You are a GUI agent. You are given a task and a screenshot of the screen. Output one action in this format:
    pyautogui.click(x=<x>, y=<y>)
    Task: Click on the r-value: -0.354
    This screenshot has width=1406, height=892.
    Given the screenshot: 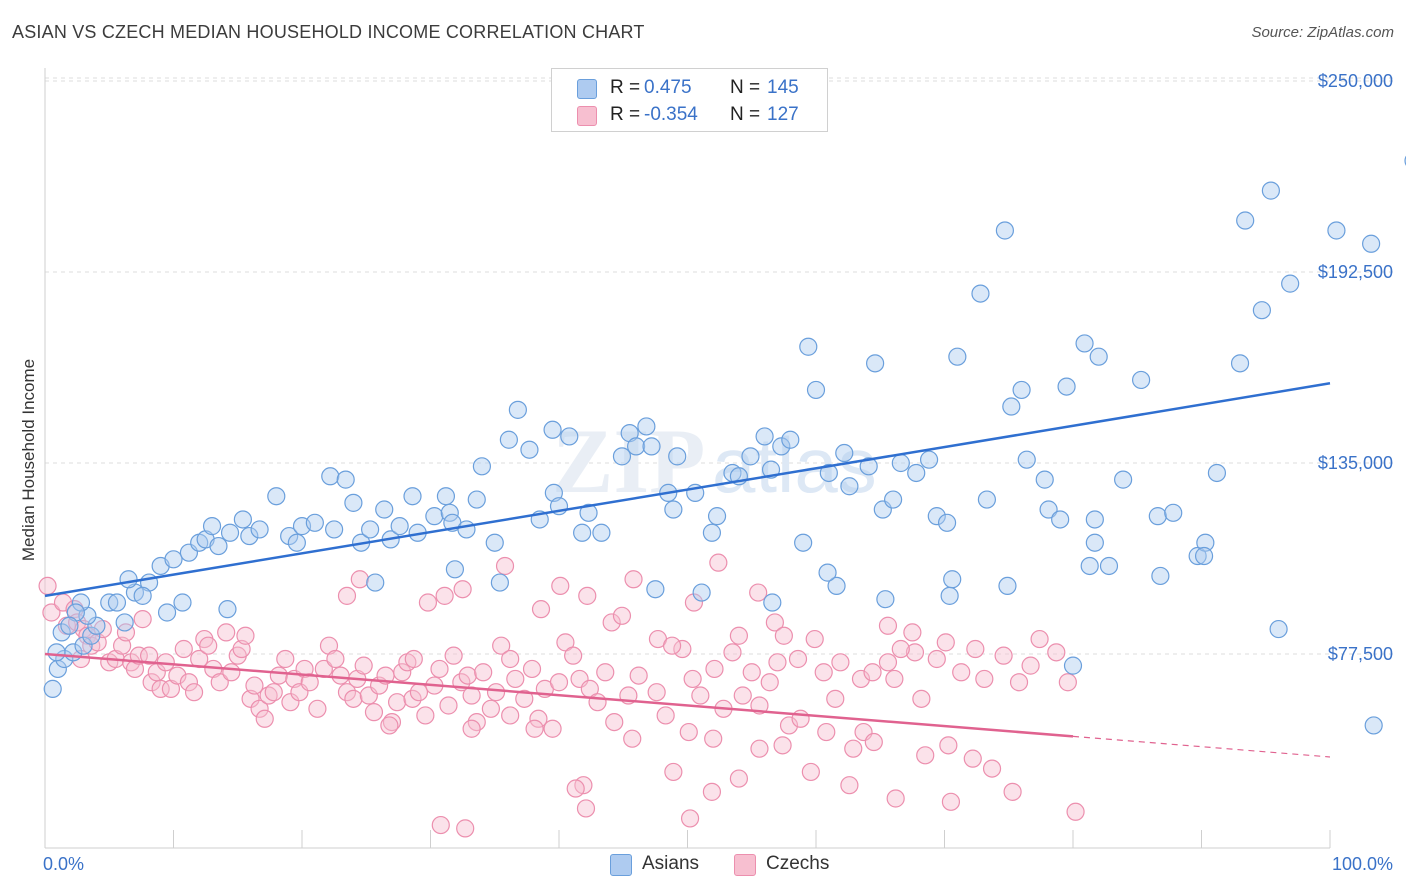 What is the action you would take?
    pyautogui.click(x=671, y=114)
    